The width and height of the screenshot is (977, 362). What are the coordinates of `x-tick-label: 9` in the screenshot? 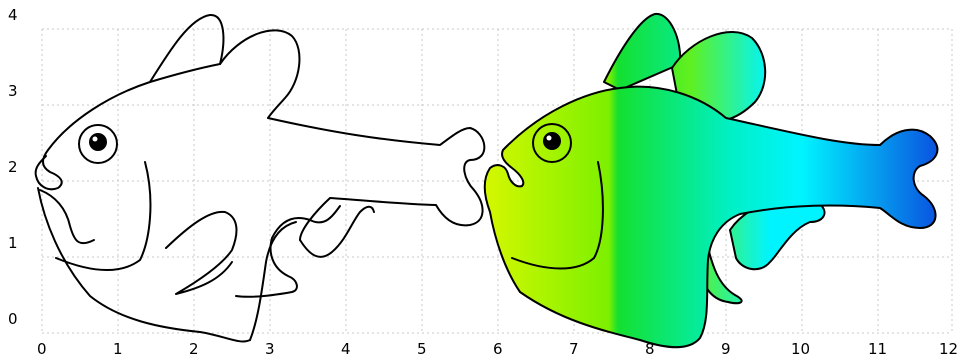 It's located at (726, 349).